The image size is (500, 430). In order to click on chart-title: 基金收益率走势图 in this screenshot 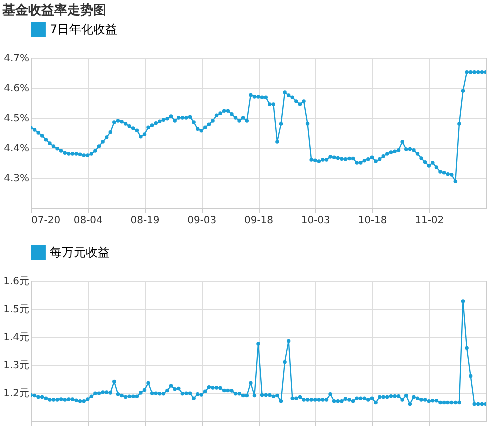, I will do `click(54, 10)`.